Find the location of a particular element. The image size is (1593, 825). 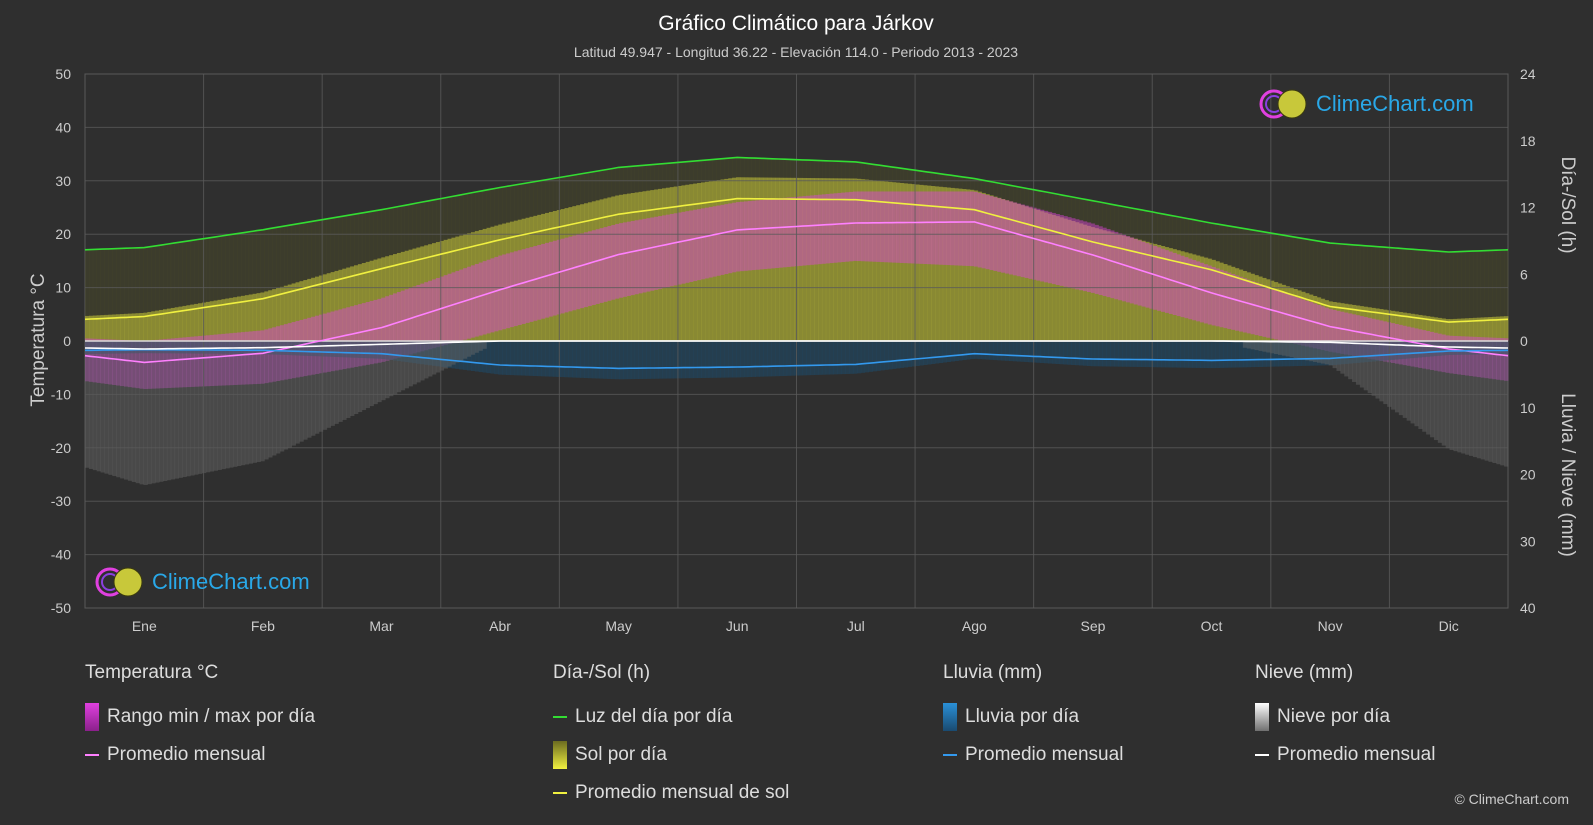

legend-label: Promedio mensual de sol is located at coordinates (682, 792).